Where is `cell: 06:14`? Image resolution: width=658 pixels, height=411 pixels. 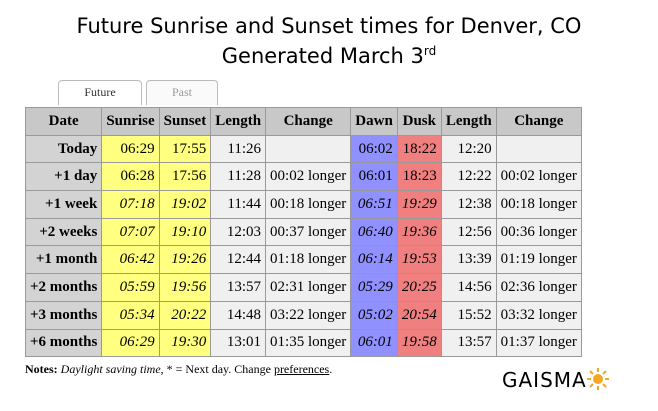
cell: 06:14 is located at coordinates (374, 260).